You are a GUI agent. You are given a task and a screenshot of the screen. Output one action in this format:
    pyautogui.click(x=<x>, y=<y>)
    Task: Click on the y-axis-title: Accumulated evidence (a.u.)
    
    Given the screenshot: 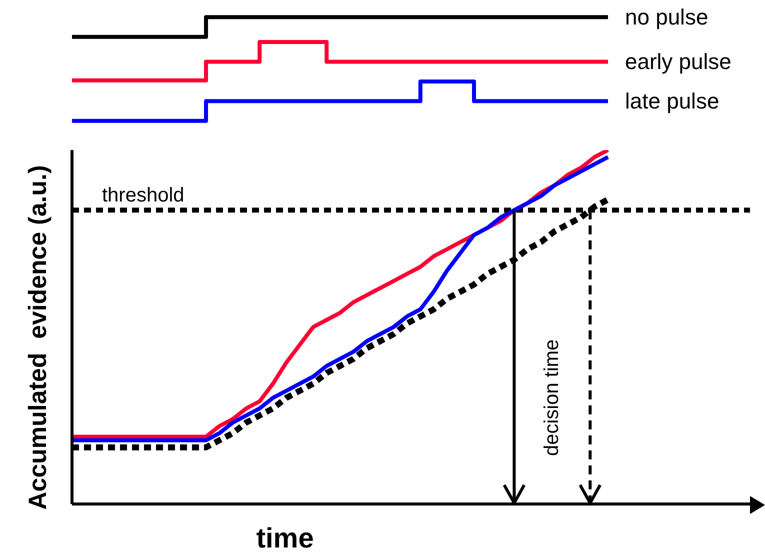 What is the action you would take?
    pyautogui.click(x=38, y=337)
    